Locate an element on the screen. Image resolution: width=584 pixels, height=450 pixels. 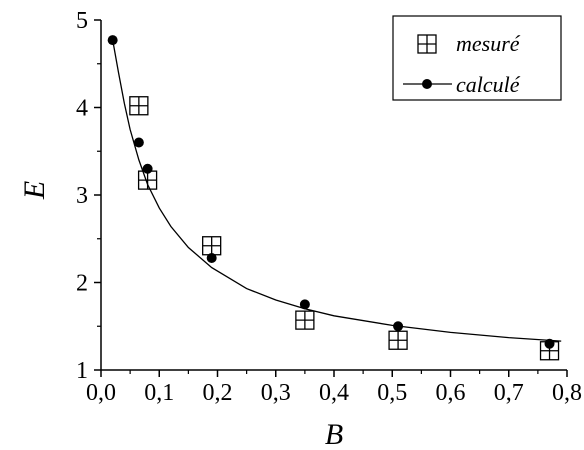
x-tick-label: 0,7 is located at coordinates (509, 393).